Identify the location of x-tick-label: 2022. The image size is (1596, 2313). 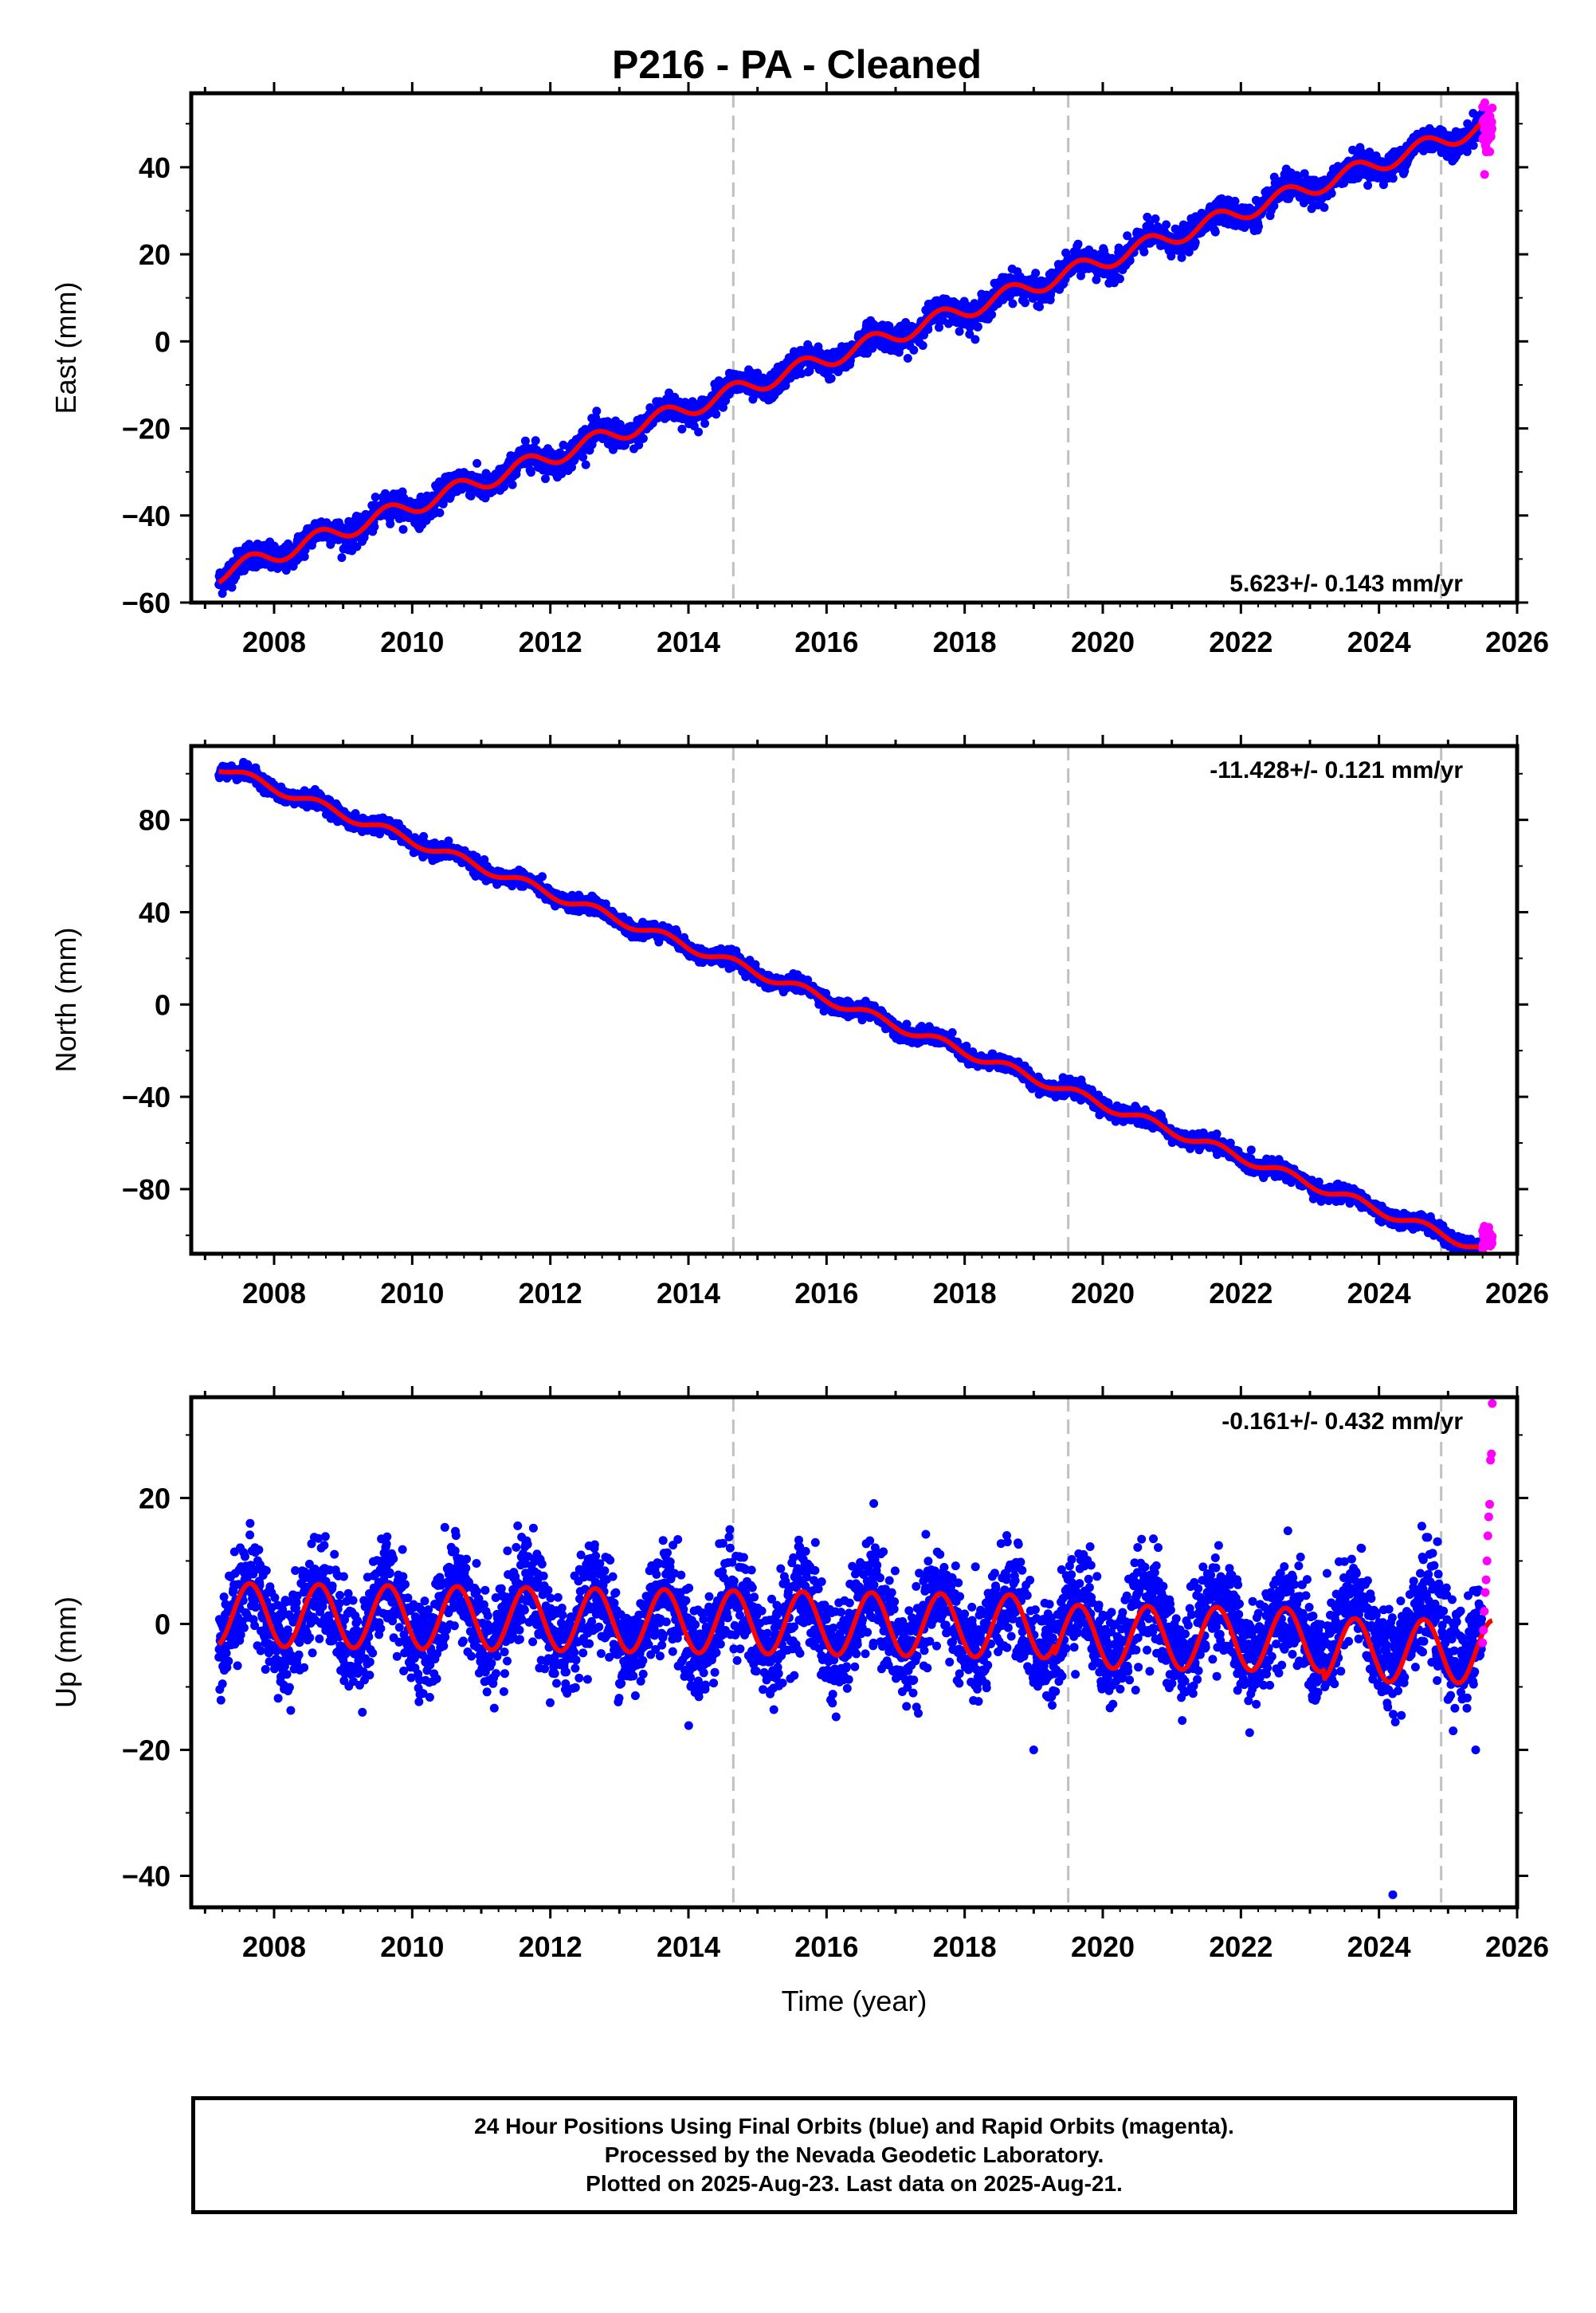
(1241, 642).